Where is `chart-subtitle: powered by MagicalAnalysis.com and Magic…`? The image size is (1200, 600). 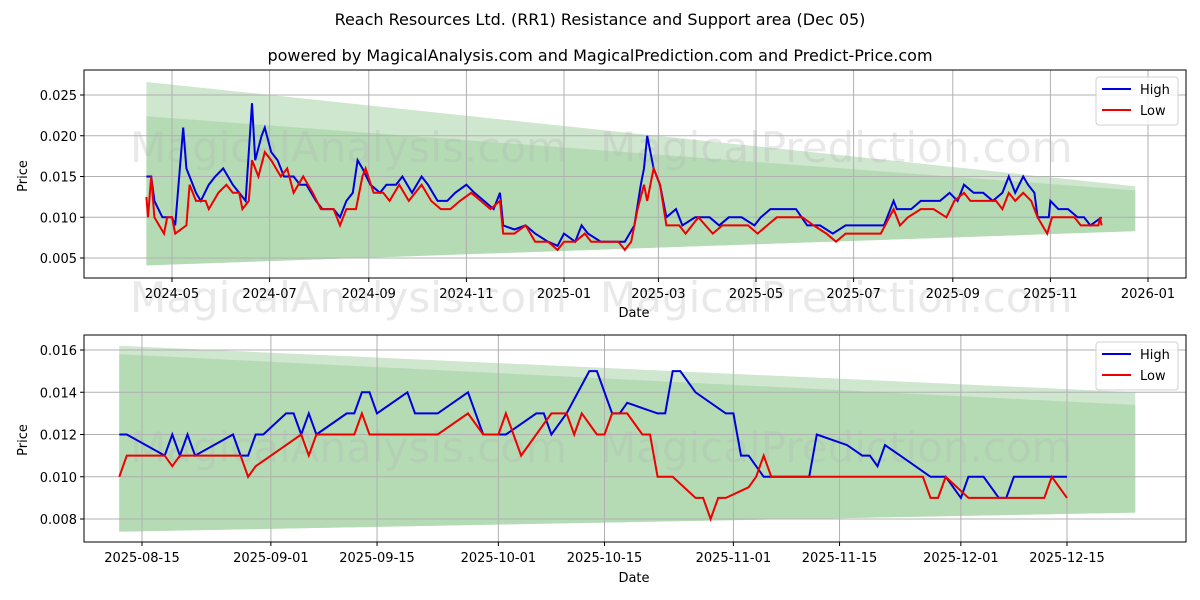 chart-subtitle: powered by MagicalAnalysis.com and Magic… is located at coordinates (600, 55).